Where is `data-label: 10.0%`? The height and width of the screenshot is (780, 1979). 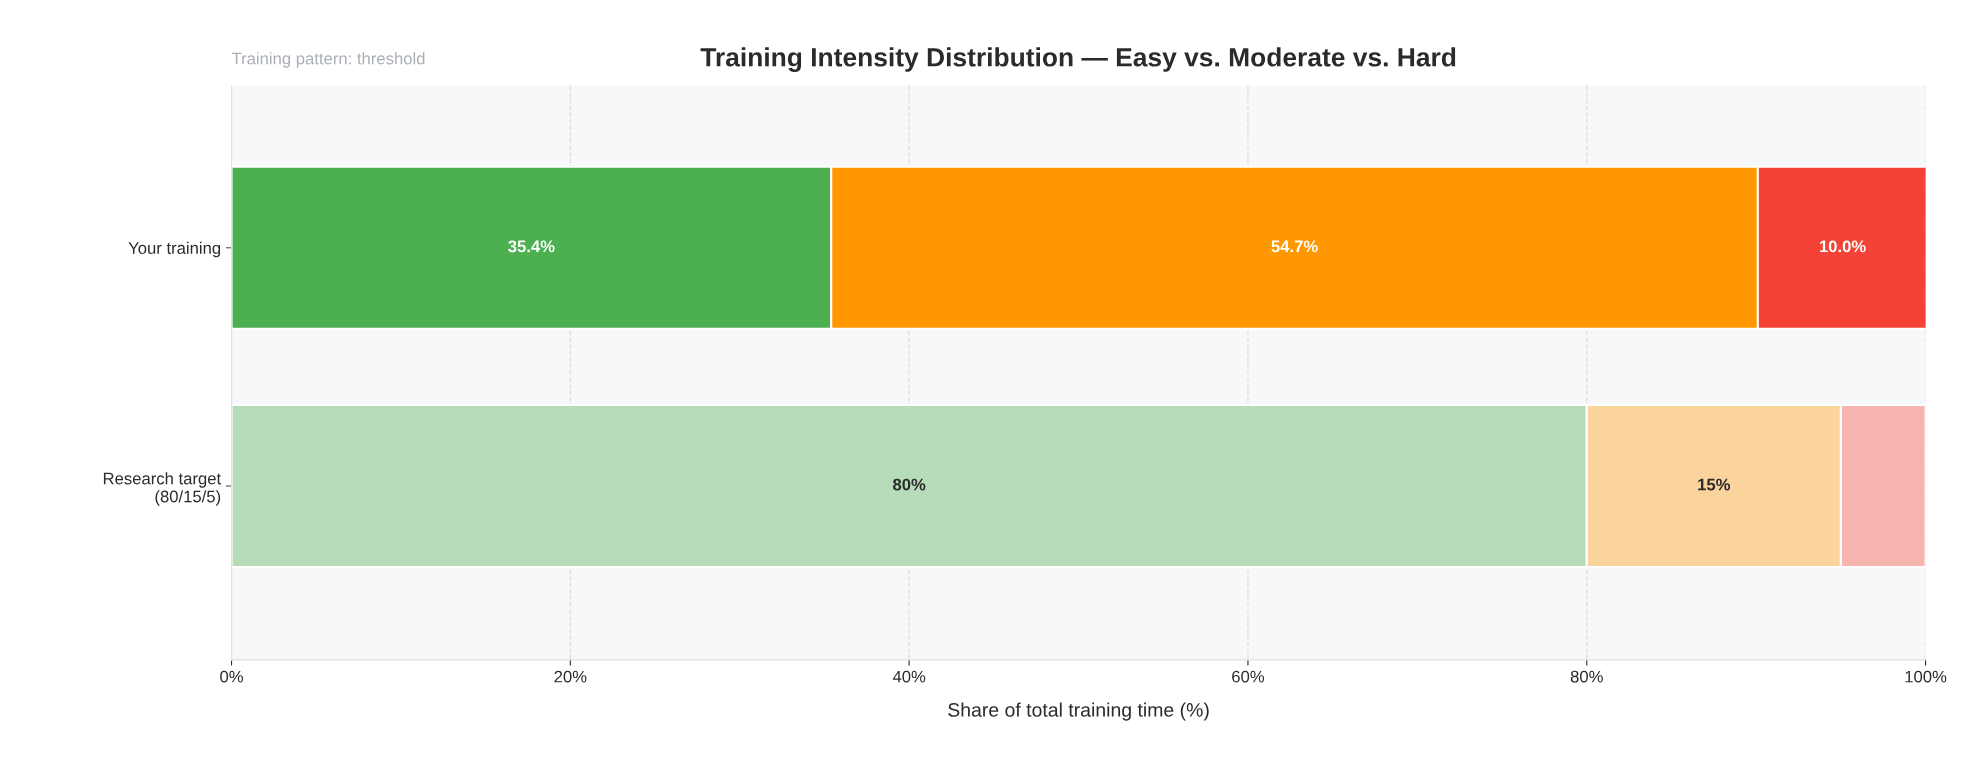 data-label: 10.0% is located at coordinates (1842, 246).